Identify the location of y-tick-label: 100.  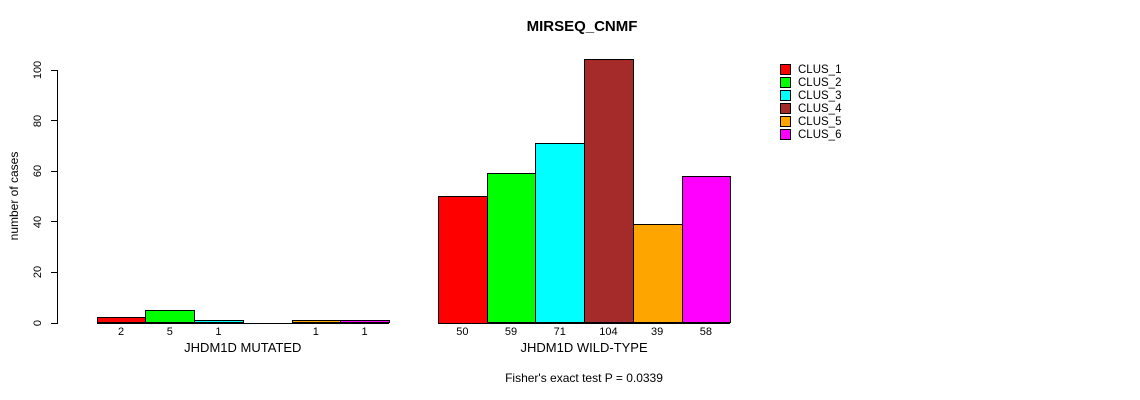
(38, 70).